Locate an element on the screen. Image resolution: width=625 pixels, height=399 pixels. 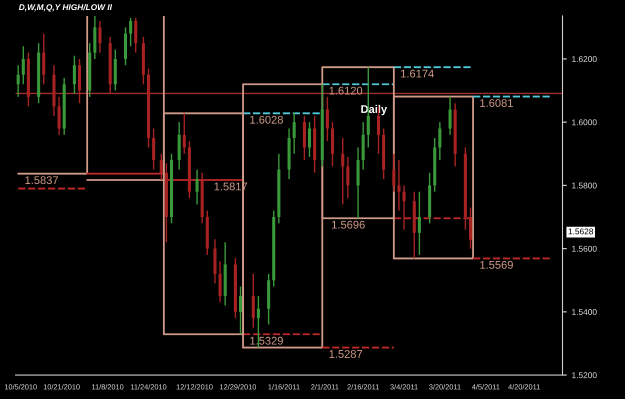
annotation: 1.5696 is located at coordinates (348, 224).